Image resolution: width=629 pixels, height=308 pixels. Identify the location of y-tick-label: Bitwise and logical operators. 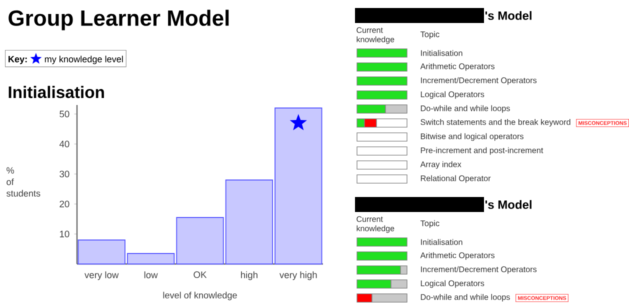
(472, 137).